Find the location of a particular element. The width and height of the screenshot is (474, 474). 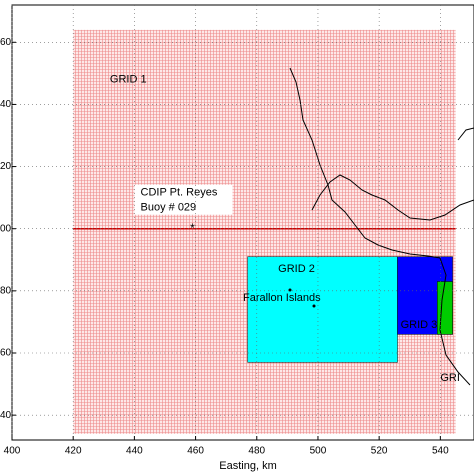

buoy-label-box is located at coordinates (183, 199).